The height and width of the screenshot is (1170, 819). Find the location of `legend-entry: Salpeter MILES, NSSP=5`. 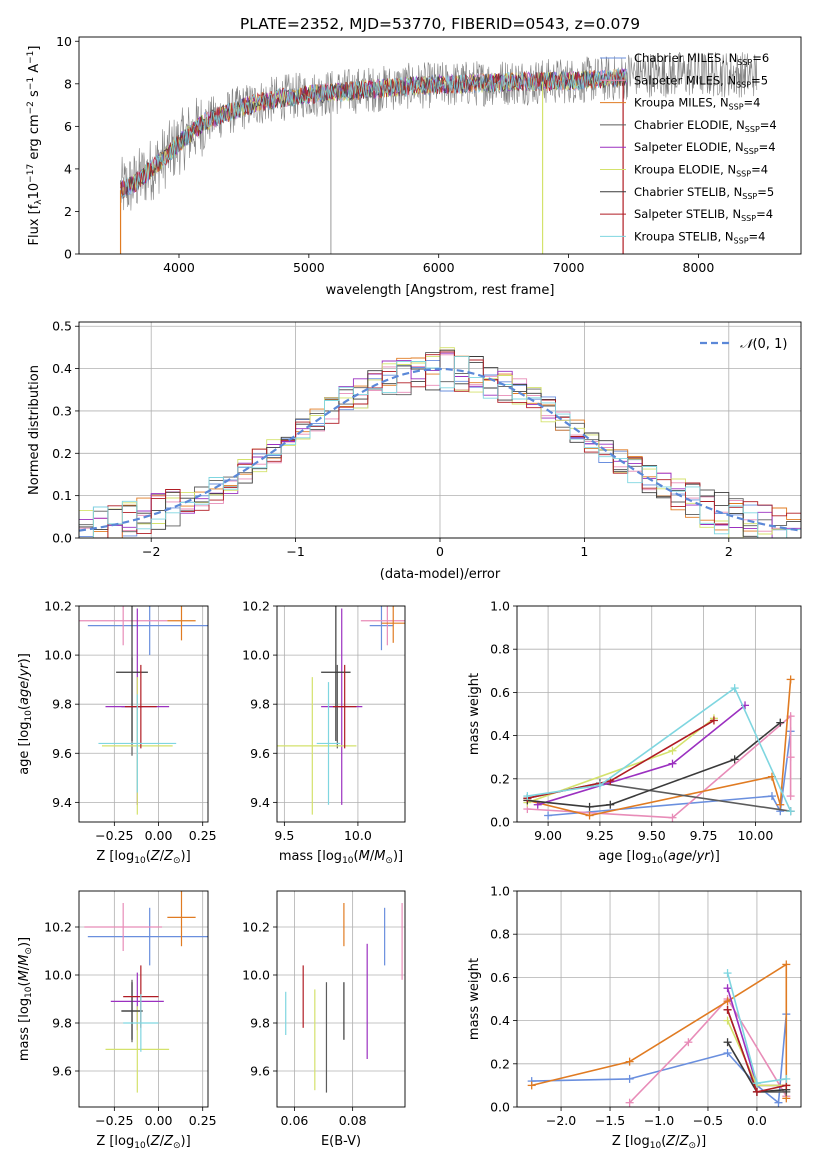

legend-entry: Salpeter MILES, NSSP=5 is located at coordinates (701, 81).